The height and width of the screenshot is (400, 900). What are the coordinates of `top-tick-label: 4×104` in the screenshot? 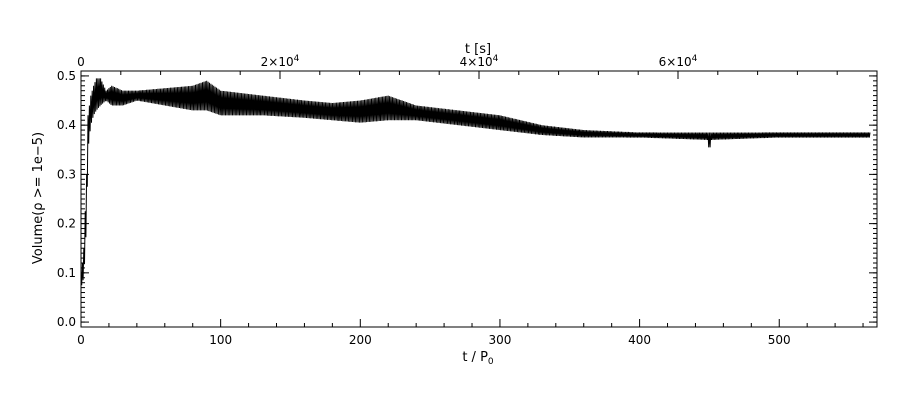 It's located at (479, 61).